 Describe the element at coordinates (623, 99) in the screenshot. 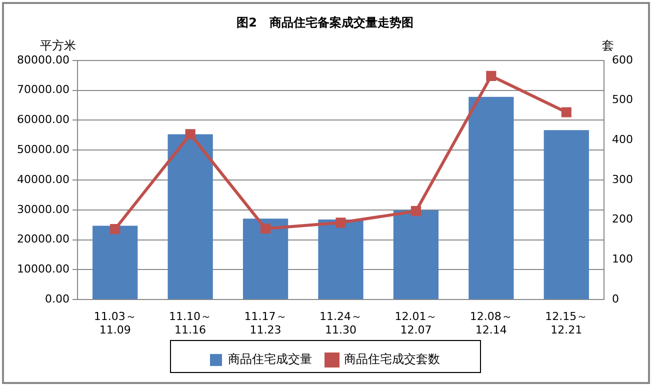

I see `y2-tick-label: 500` at that location.